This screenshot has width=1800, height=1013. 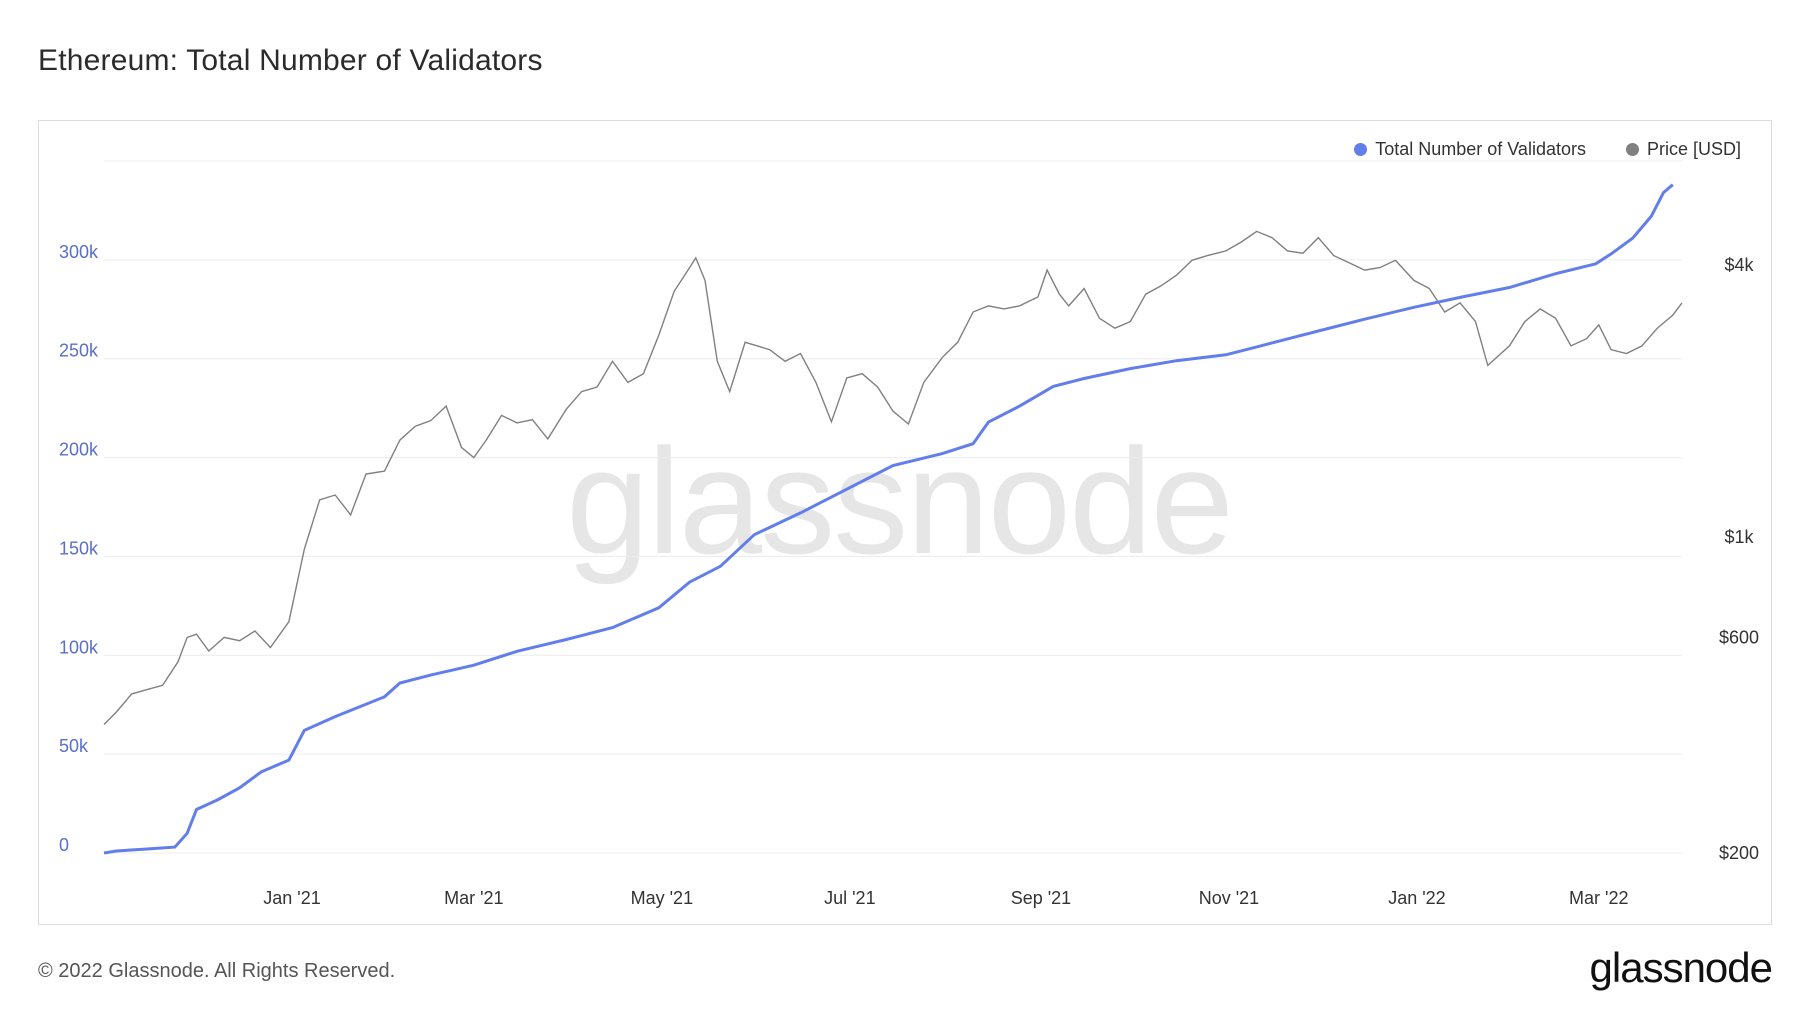 What do you see at coordinates (290, 60) in the screenshot?
I see `page-title: Ethereum: Total Number of Validators` at bounding box center [290, 60].